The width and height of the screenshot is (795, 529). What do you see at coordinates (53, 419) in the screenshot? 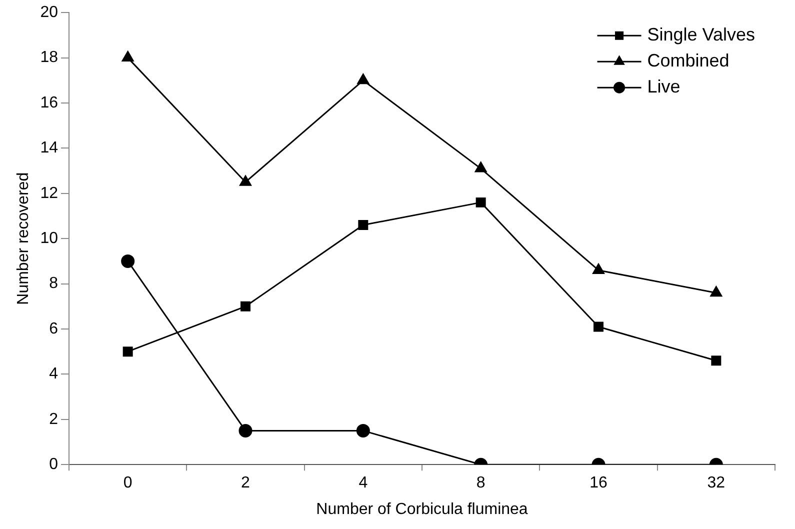
I see `y-tick-label: 2` at bounding box center [53, 419].